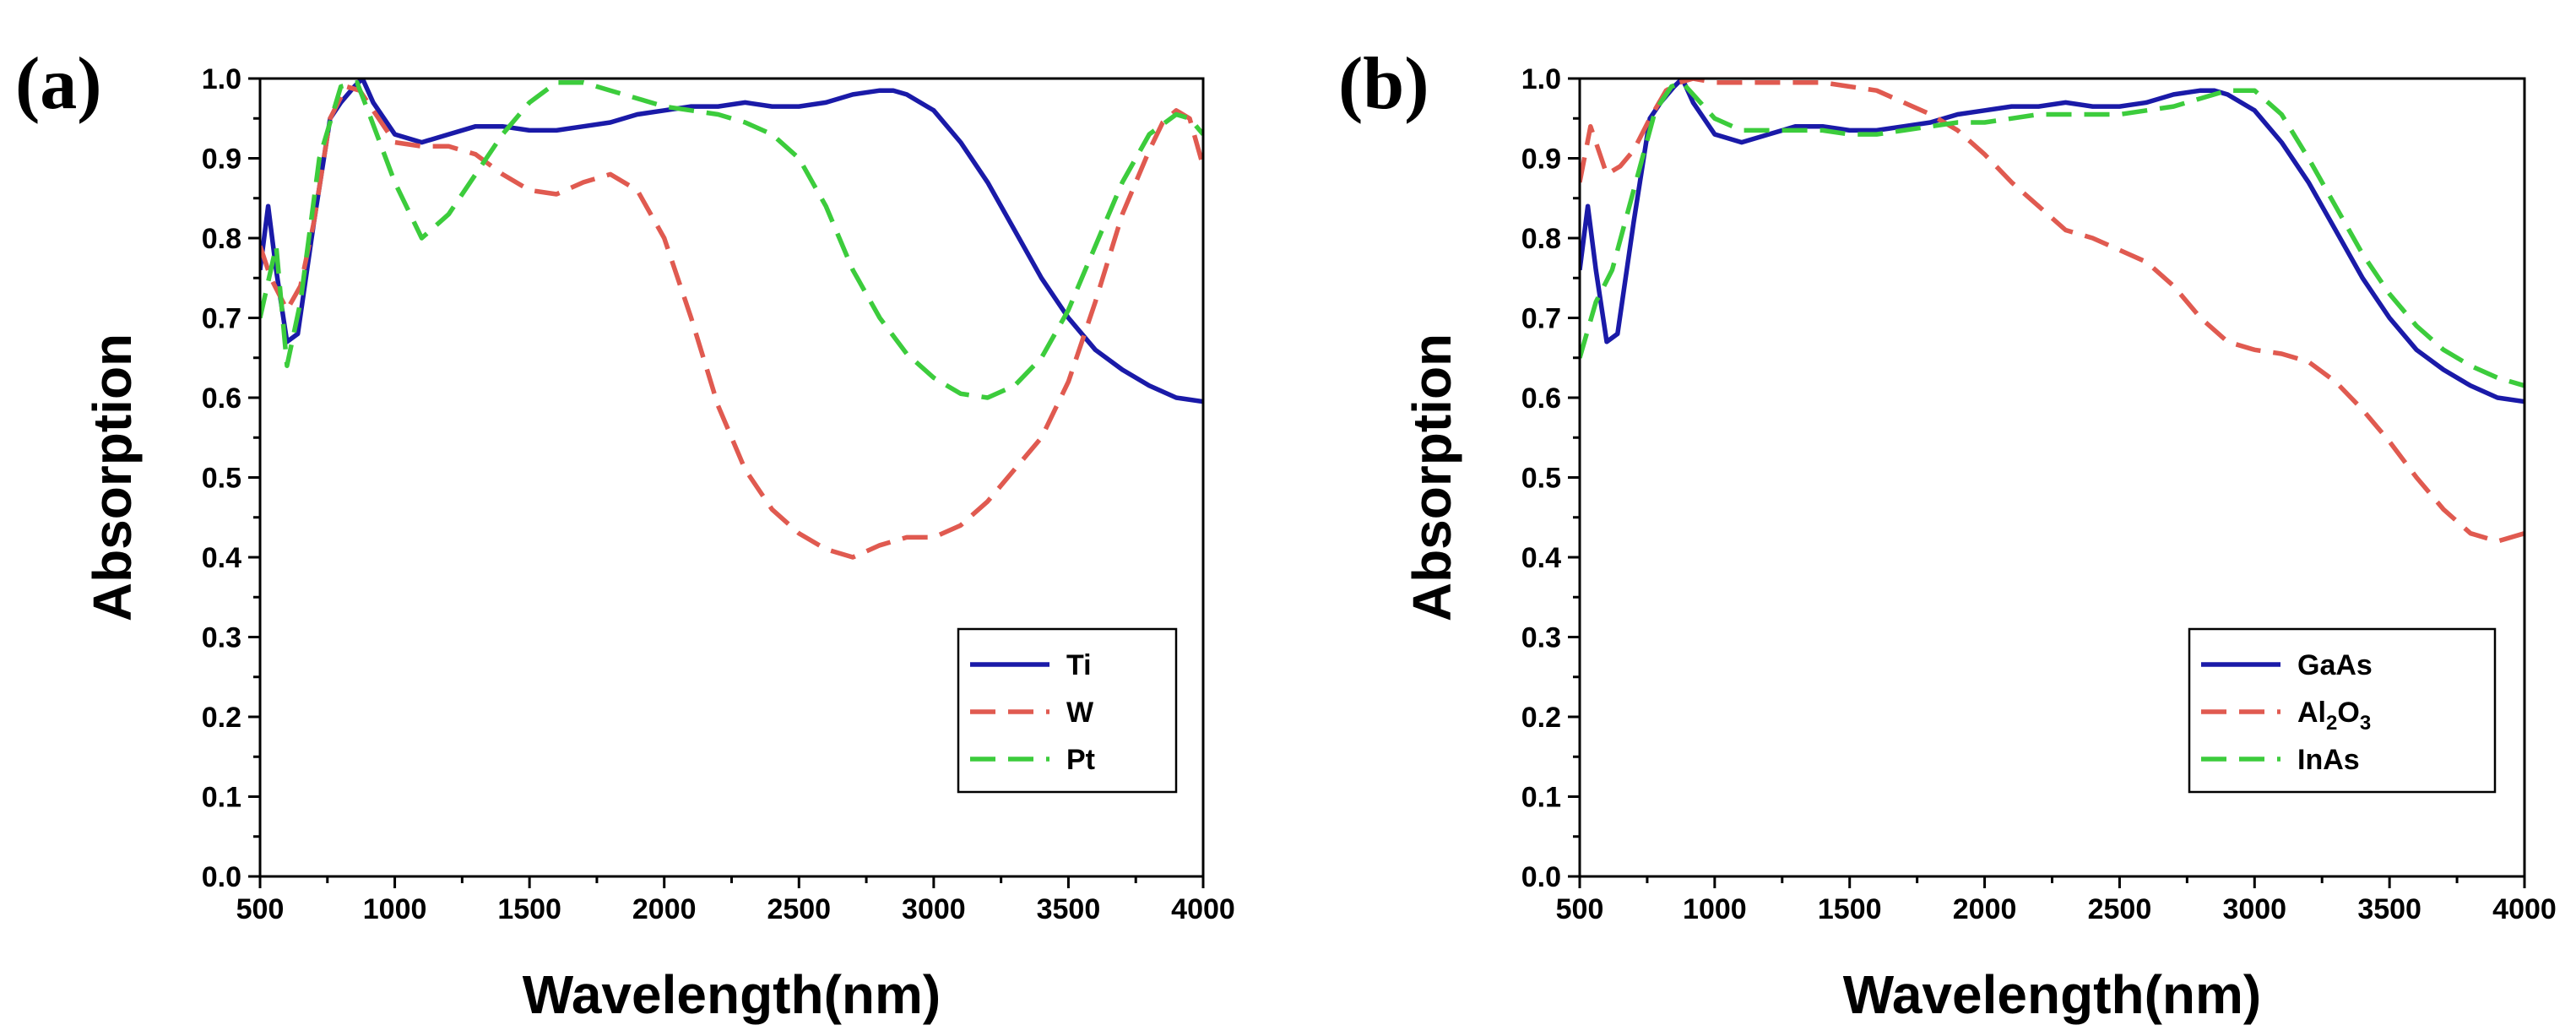  I want to click on panel-label: (a), so click(59, 84).